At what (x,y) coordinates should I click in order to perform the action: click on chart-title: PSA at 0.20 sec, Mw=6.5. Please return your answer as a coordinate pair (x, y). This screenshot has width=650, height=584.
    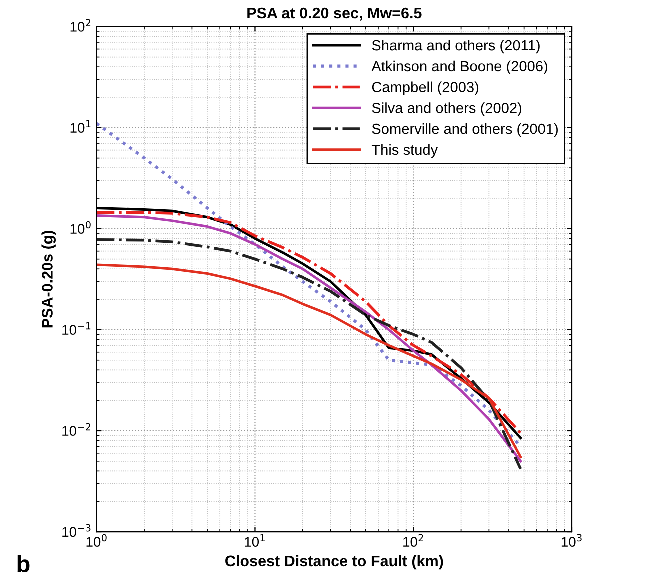
    Looking at the image, I should click on (335, 14).